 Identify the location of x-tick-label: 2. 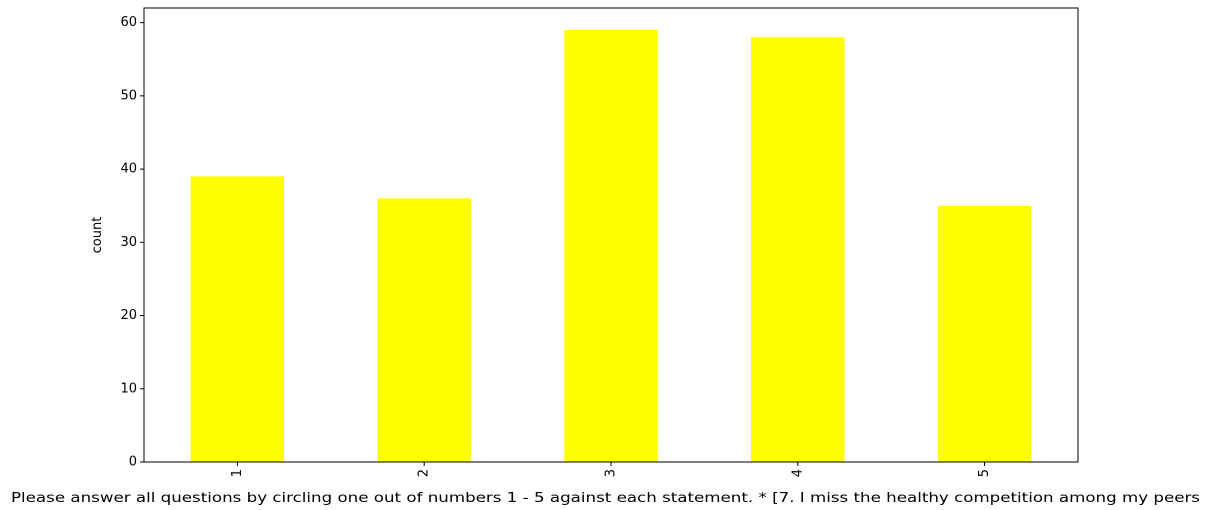
(424, 473).